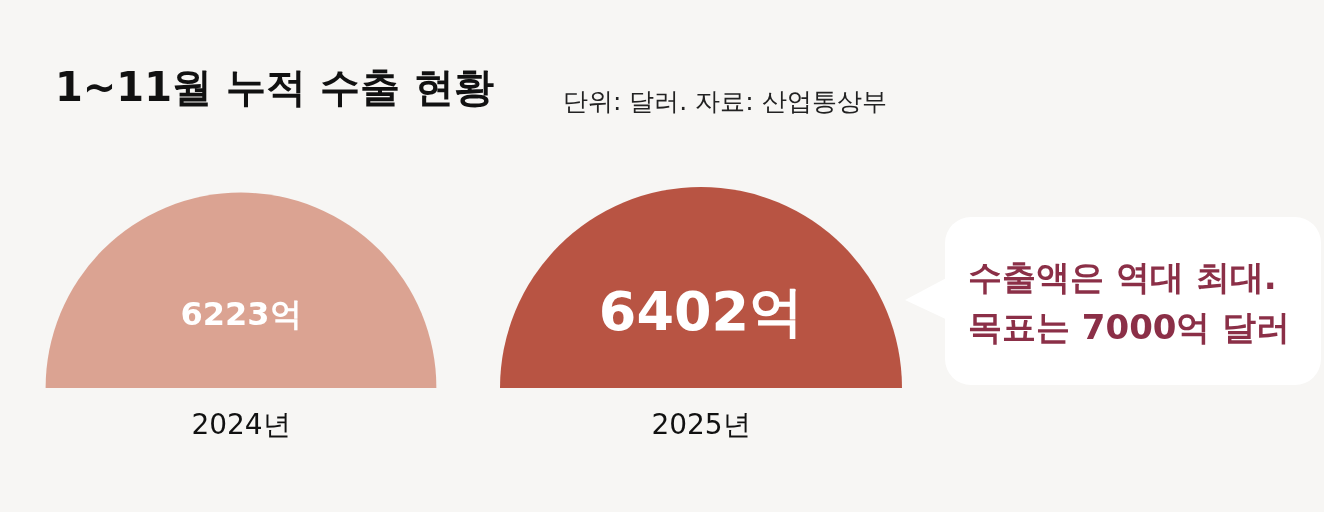 The height and width of the screenshot is (512, 1324). What do you see at coordinates (241, 313) in the screenshot?
I see `data-label: 6223억` at bounding box center [241, 313].